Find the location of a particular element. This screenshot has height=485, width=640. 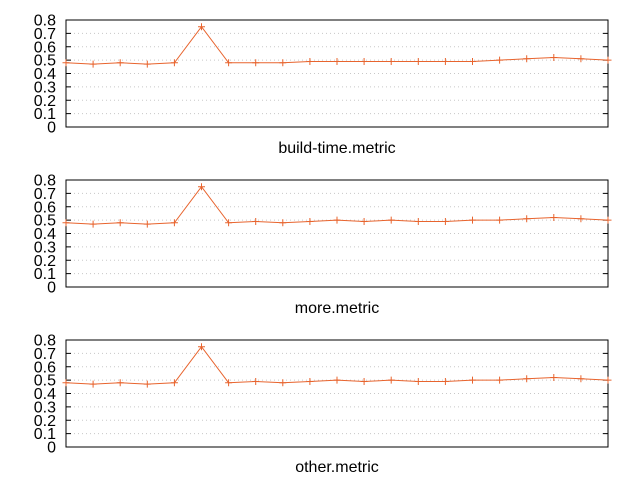

x-axis-label: build-time.metric is located at coordinates (336, 148).